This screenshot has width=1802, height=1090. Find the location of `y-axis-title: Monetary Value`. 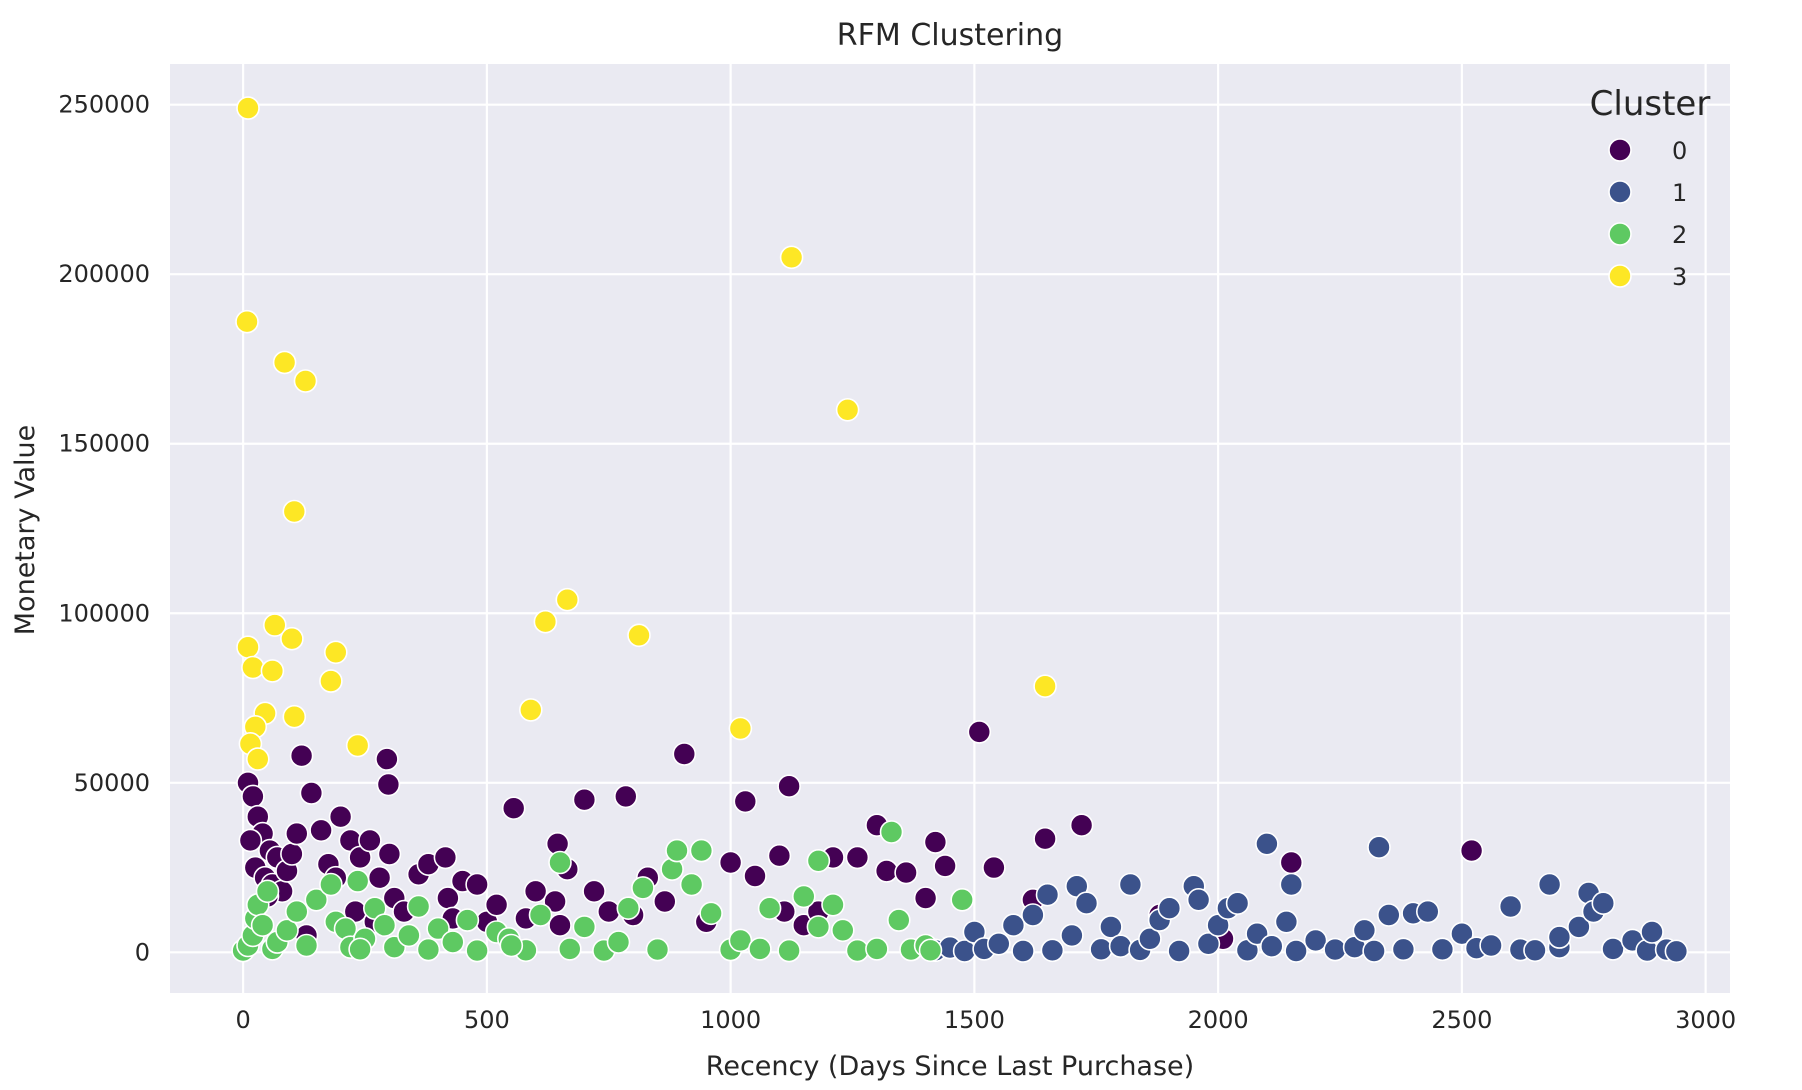

y-axis-title: Monetary Value is located at coordinates (25, 530).